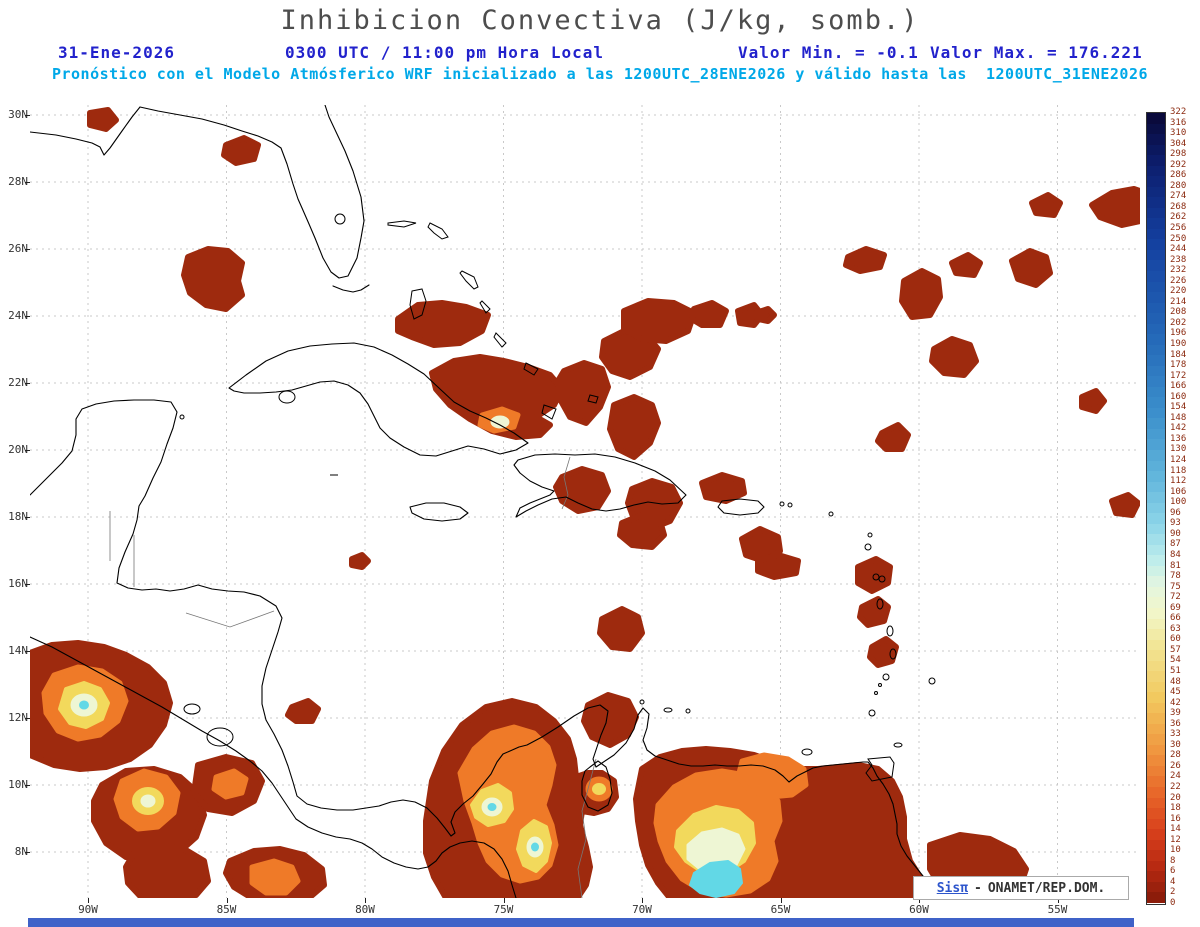 The width and height of the screenshot is (1200, 927). What do you see at coordinates (642, 909) in the screenshot?
I see `lon-tick-label: 70W` at bounding box center [642, 909].